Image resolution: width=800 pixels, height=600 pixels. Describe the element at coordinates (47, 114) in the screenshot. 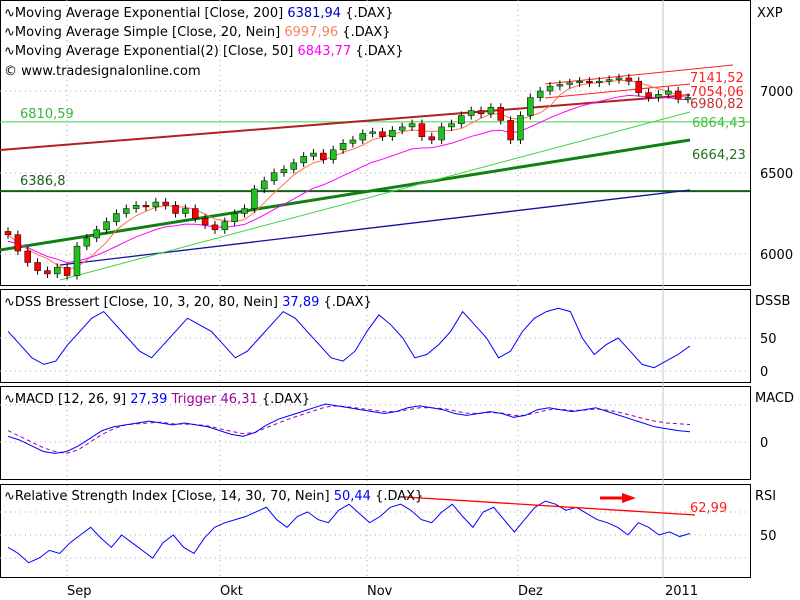

I see `label-6810: 6810,59` at that location.